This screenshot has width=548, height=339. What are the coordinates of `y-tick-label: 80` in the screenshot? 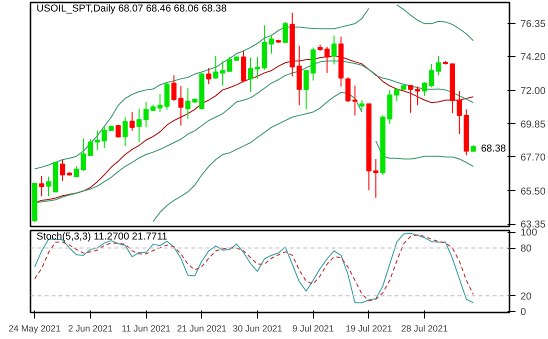 It's located at (526, 249).